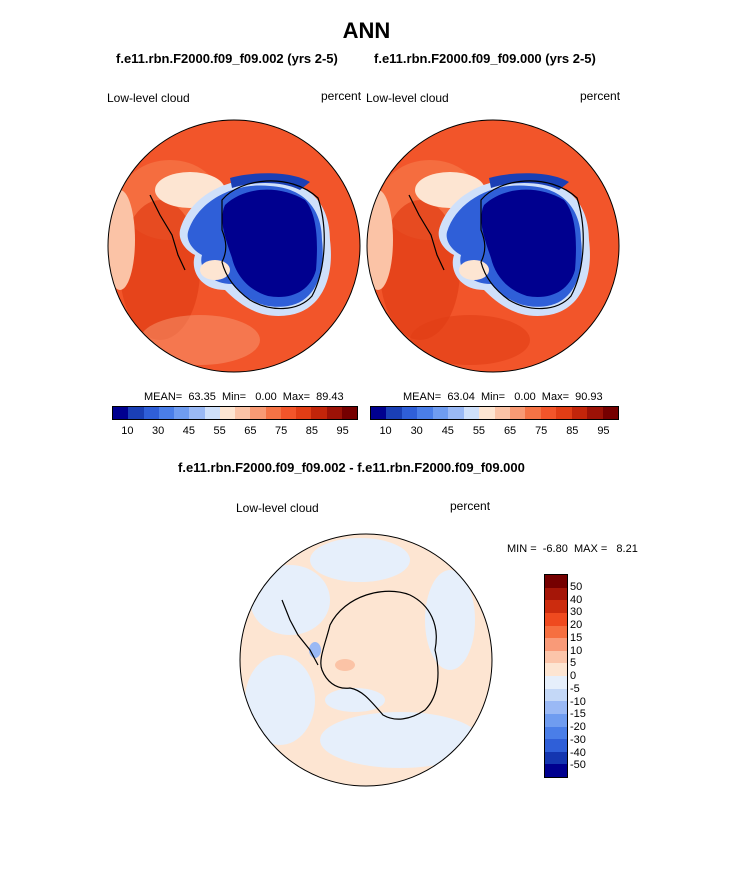 This screenshot has height=882, width=733. Describe the element at coordinates (407, 98) in the screenshot. I see `right-variable-label: Low-level cloud` at that location.